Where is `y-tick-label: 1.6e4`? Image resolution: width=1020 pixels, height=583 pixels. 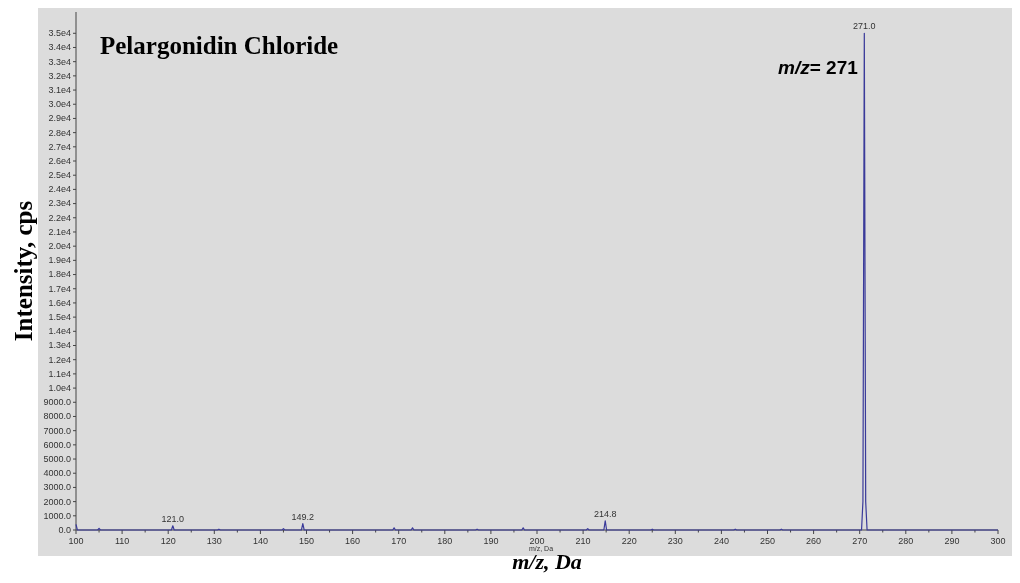
y-tick-label: 1.6e4 is located at coordinates (59, 302).